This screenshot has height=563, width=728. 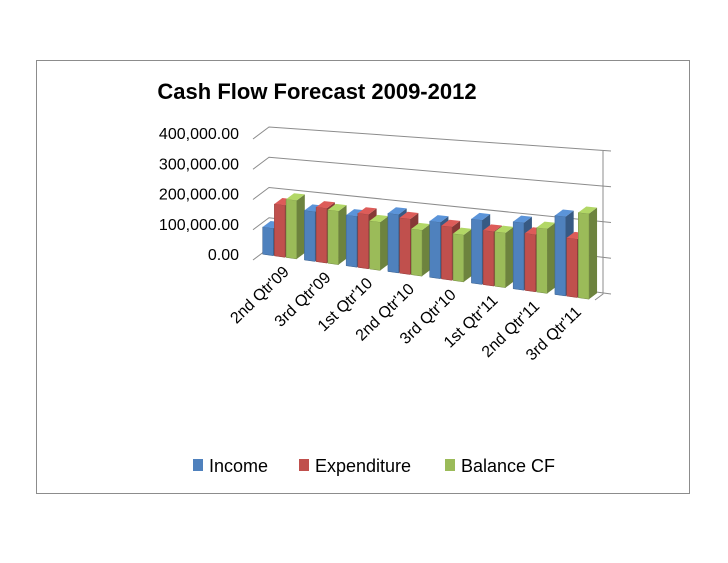 What do you see at coordinates (238, 466) in the screenshot?
I see `legend-label: Income` at bounding box center [238, 466].